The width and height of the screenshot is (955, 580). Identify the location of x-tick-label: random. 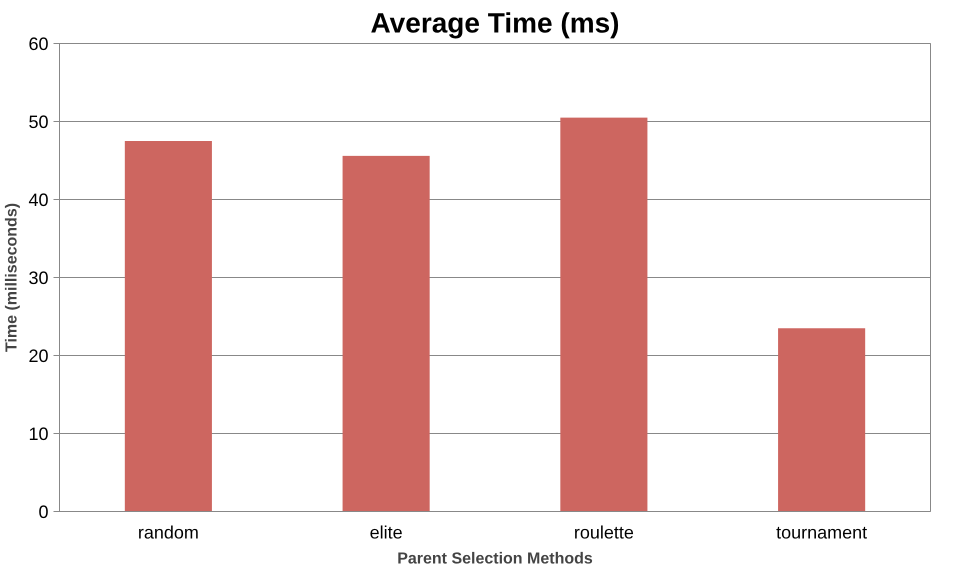
(168, 532).